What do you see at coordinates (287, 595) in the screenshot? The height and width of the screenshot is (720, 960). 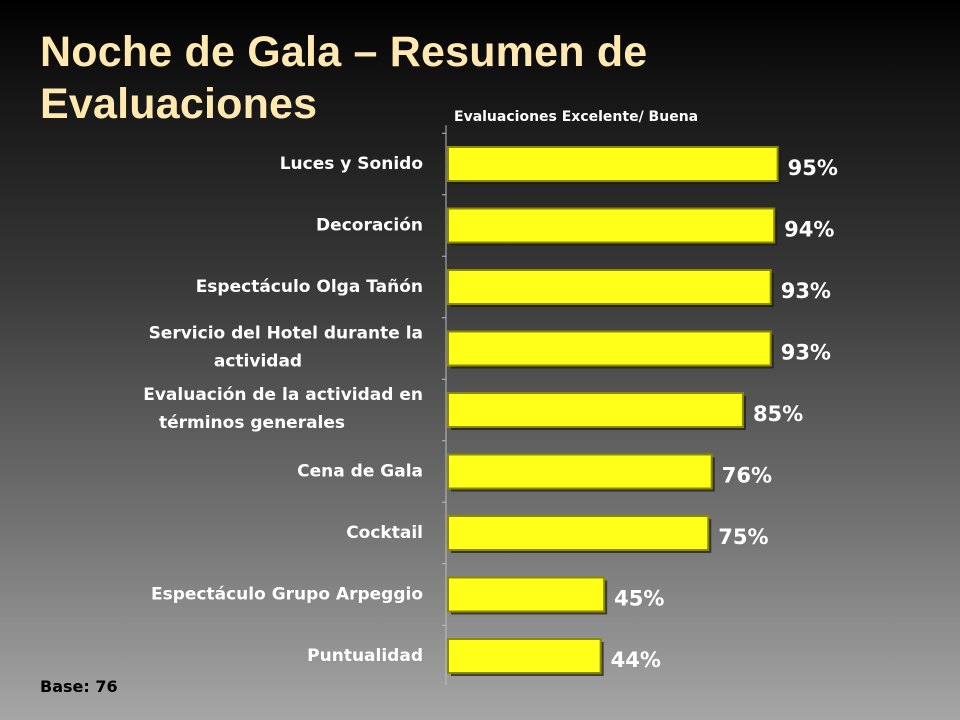 I see `category-label: Espectáculo Grupo Arpeggio` at bounding box center [287, 595].